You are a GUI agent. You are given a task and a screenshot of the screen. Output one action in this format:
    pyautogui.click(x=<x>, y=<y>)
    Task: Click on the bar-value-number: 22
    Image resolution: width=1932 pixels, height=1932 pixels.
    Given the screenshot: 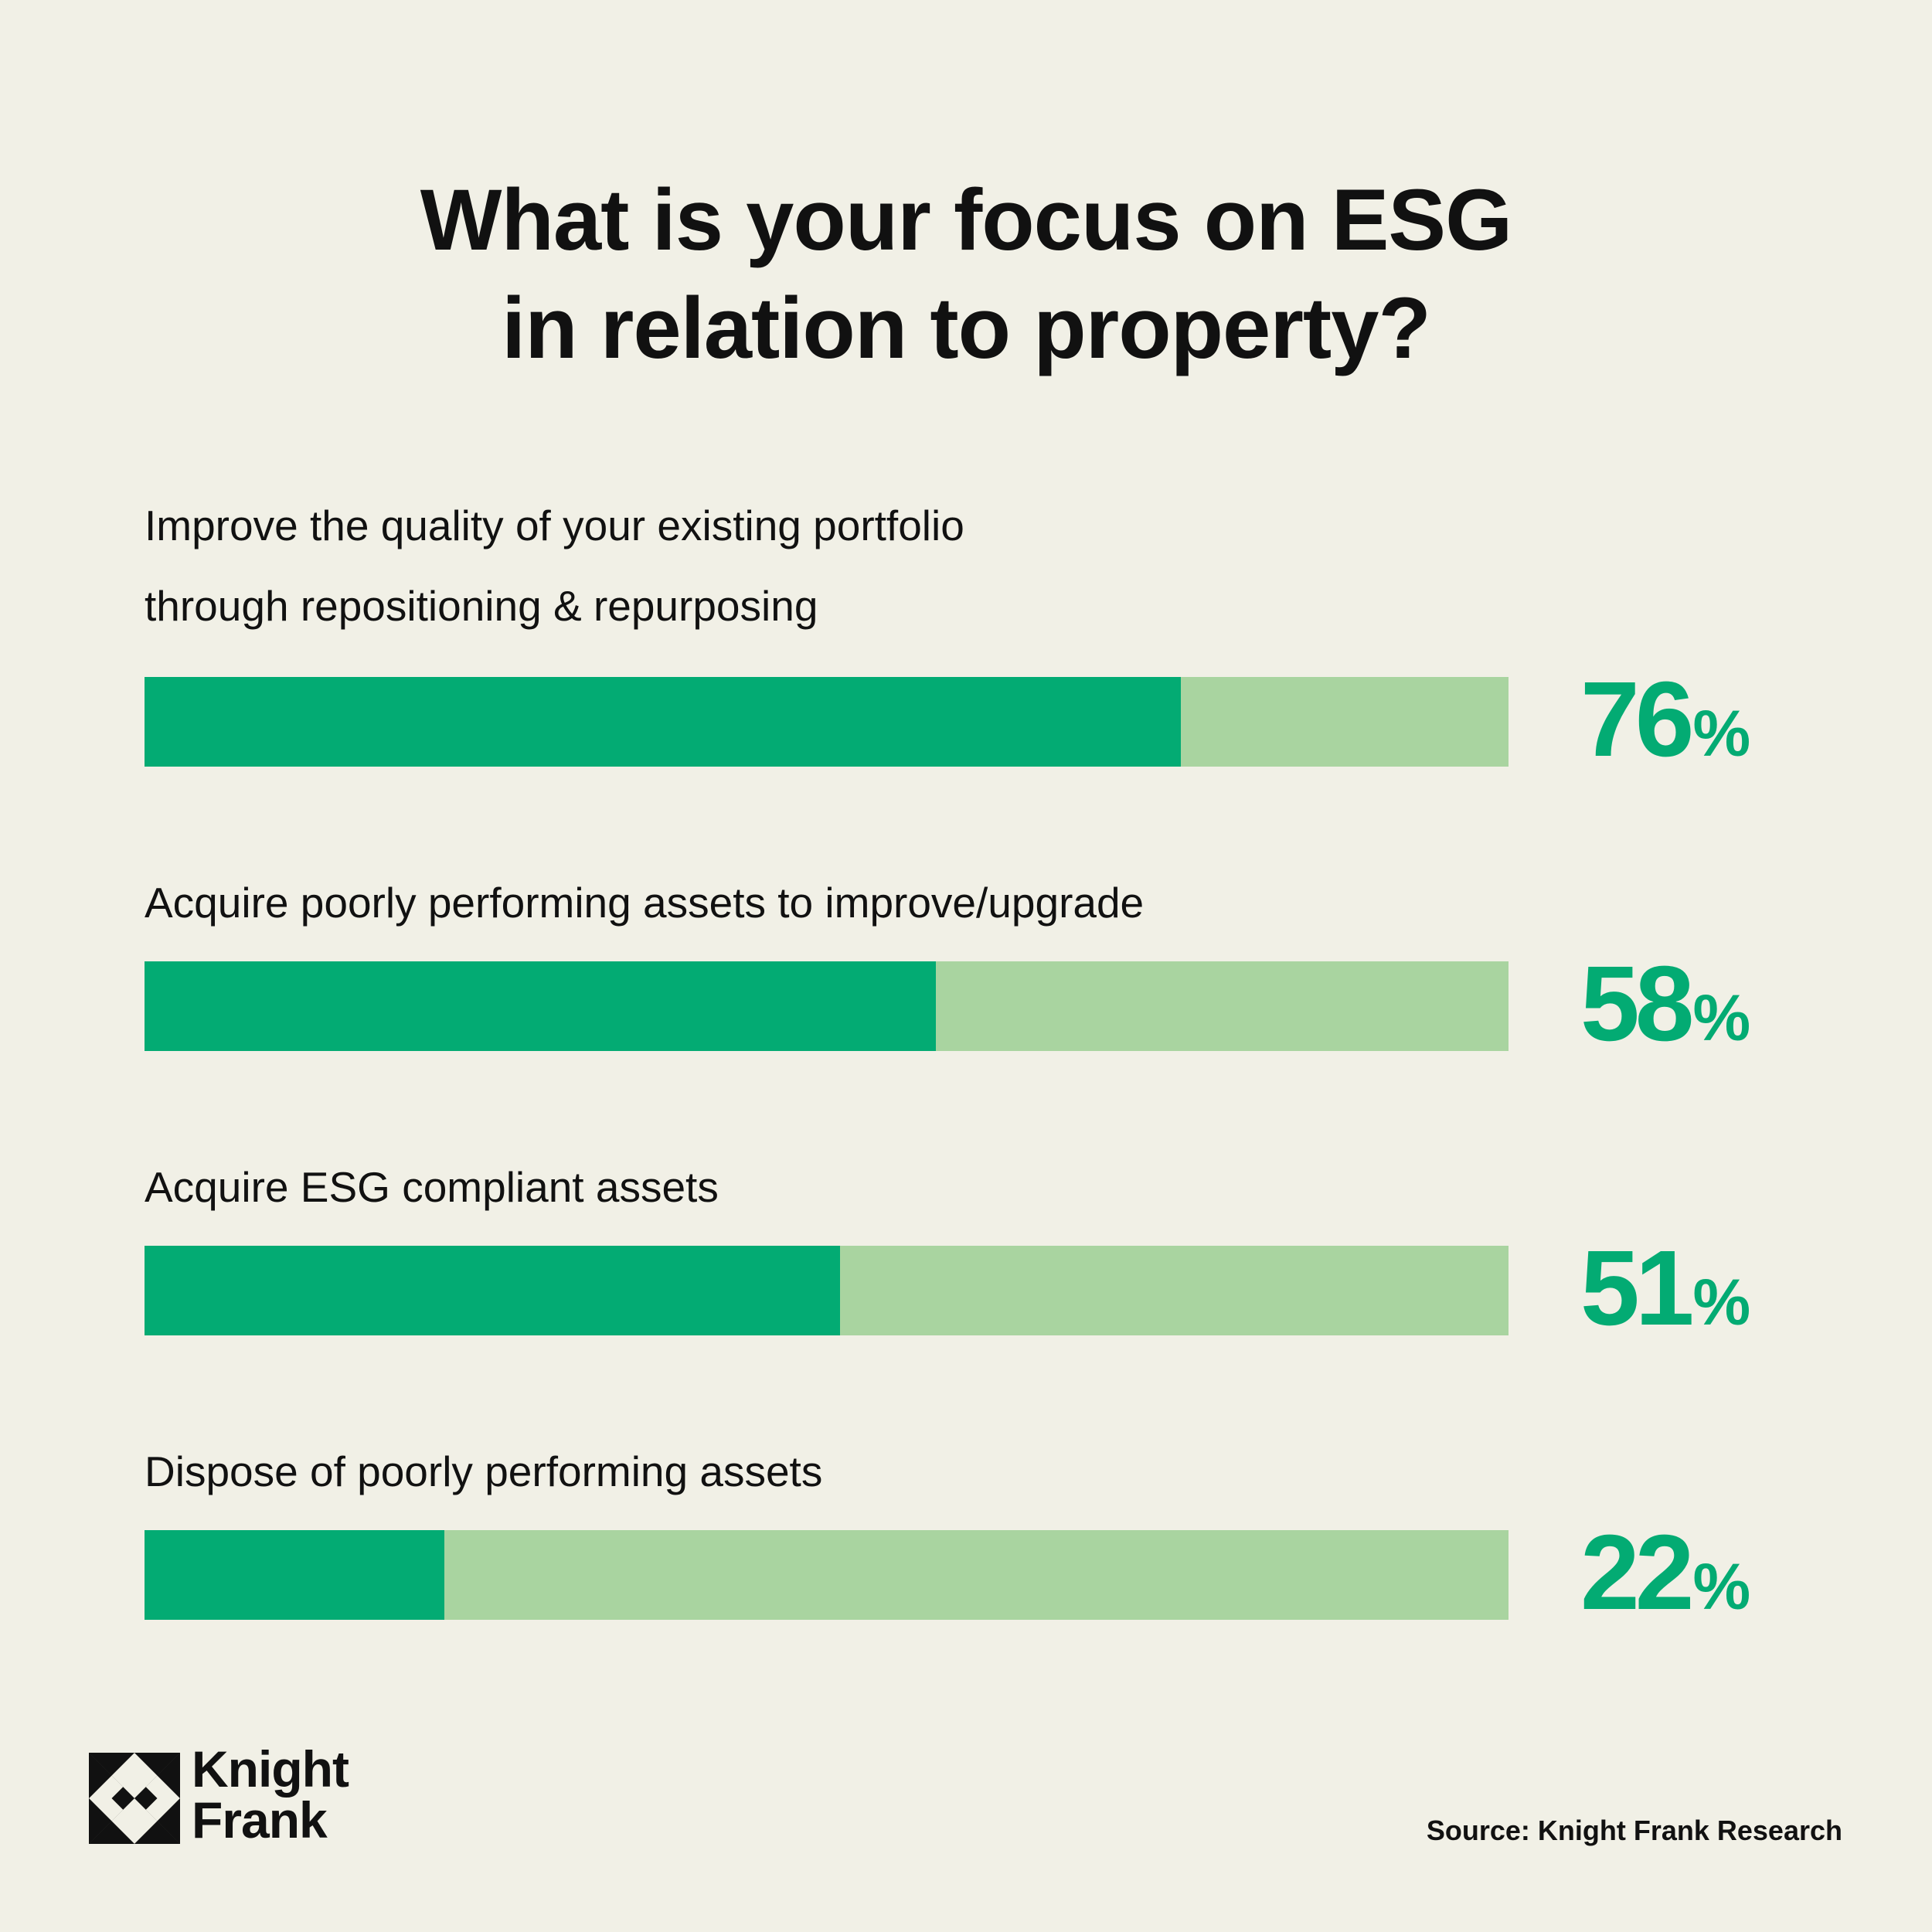 What is the action you would take?
    pyautogui.click(x=1637, y=1573)
    